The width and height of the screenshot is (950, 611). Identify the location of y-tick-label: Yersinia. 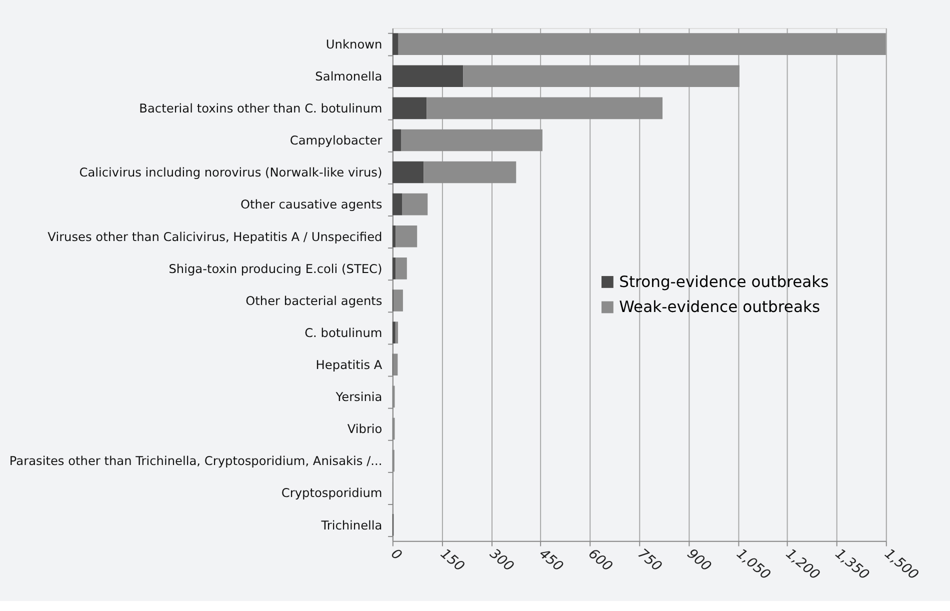
(358, 397).